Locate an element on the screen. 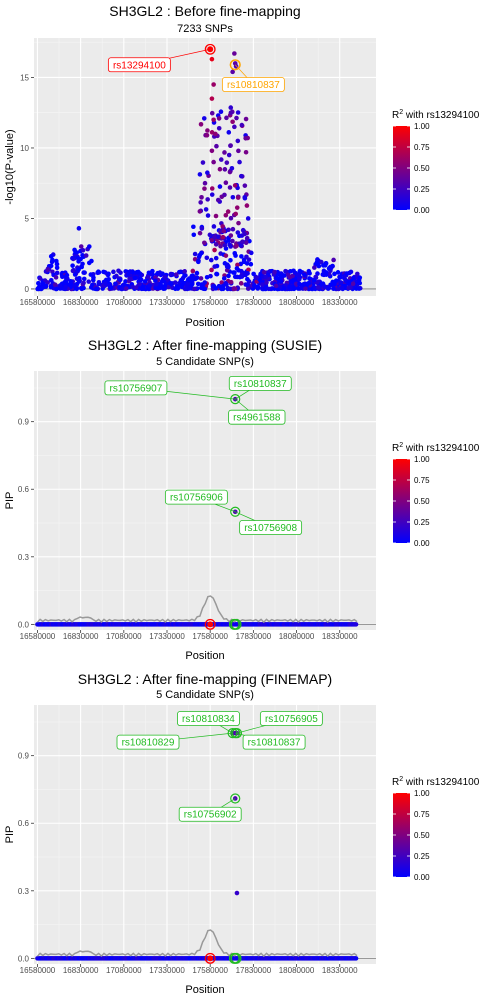  legend-tick-label: 0.25 is located at coordinates (422, 522).